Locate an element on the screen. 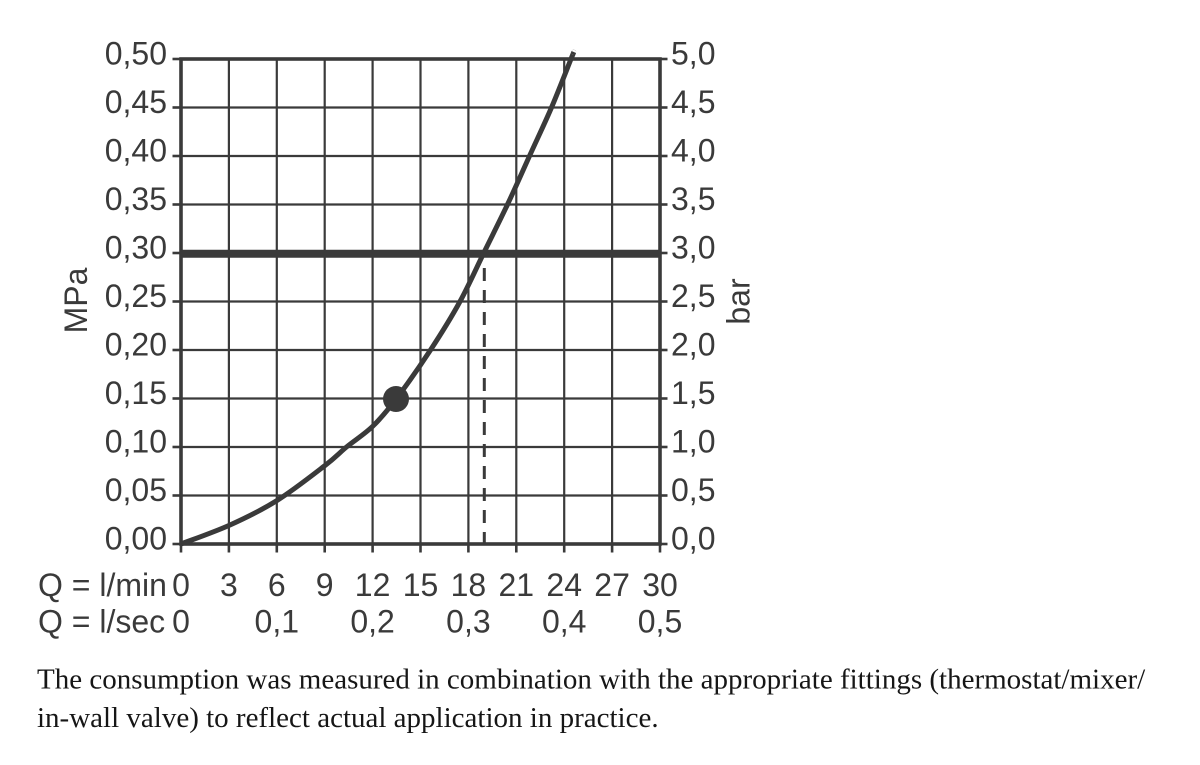 This screenshot has height=765, width=1200. svg-text: 0,35 is located at coordinates (136, 199).